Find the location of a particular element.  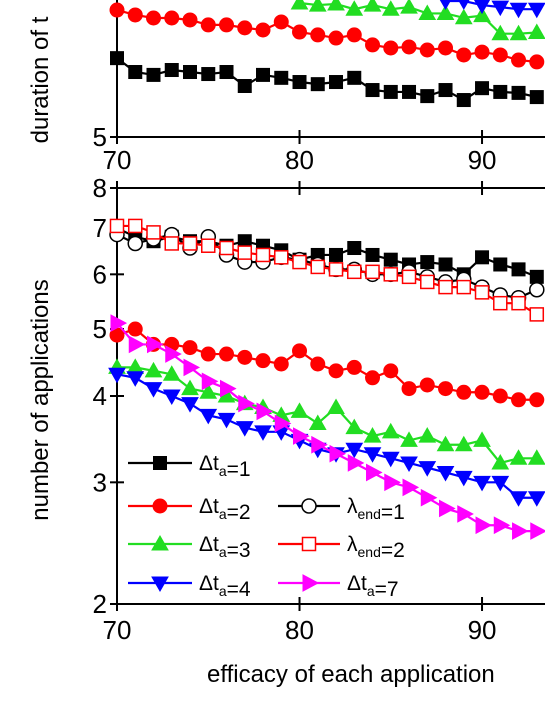

legend-label: Δta=2 is located at coordinates (225, 509).